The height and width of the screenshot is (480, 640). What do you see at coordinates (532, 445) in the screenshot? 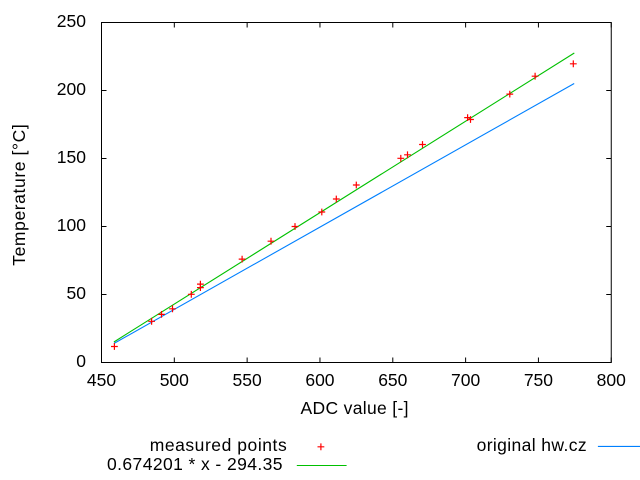
I see `svg-text: original hw.cz` at bounding box center [532, 445].